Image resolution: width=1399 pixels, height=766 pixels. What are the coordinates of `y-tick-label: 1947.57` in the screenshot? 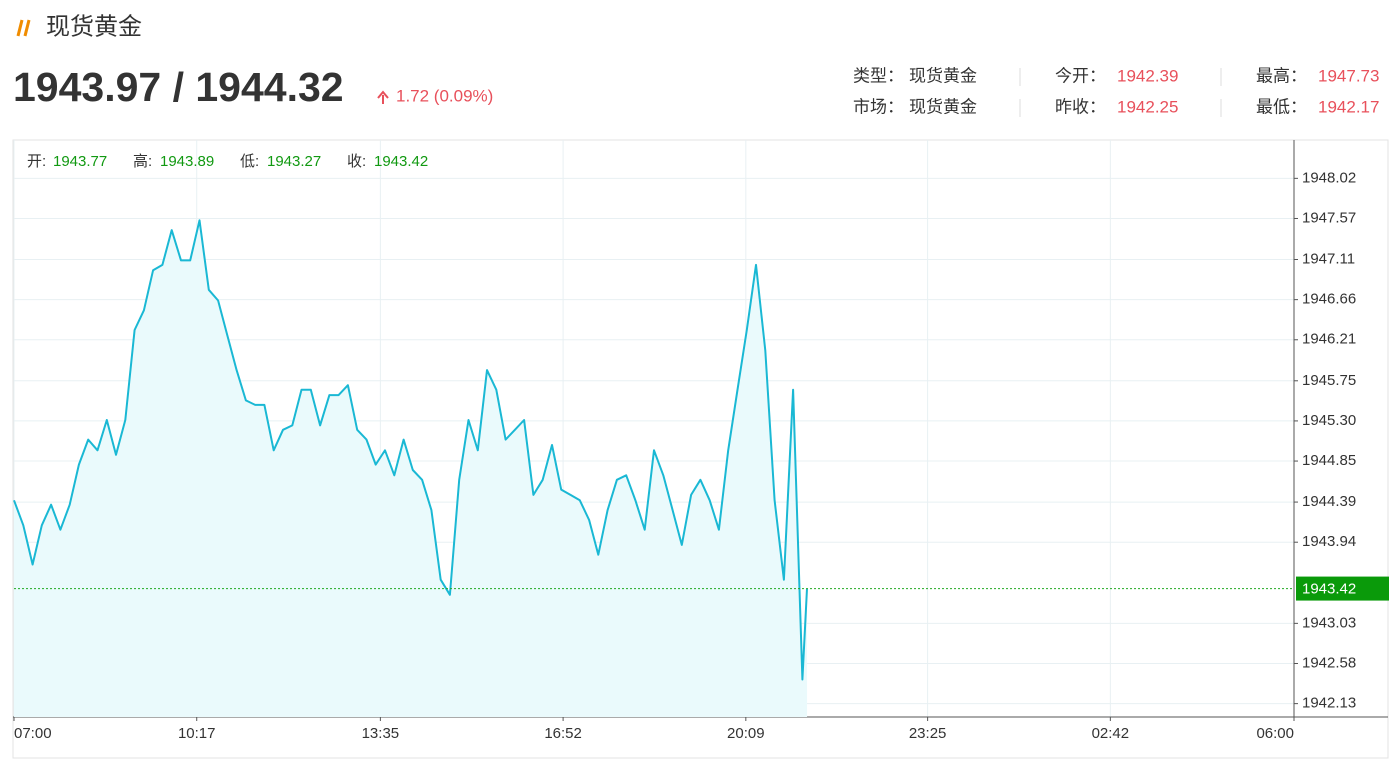 It's located at (1329, 217).